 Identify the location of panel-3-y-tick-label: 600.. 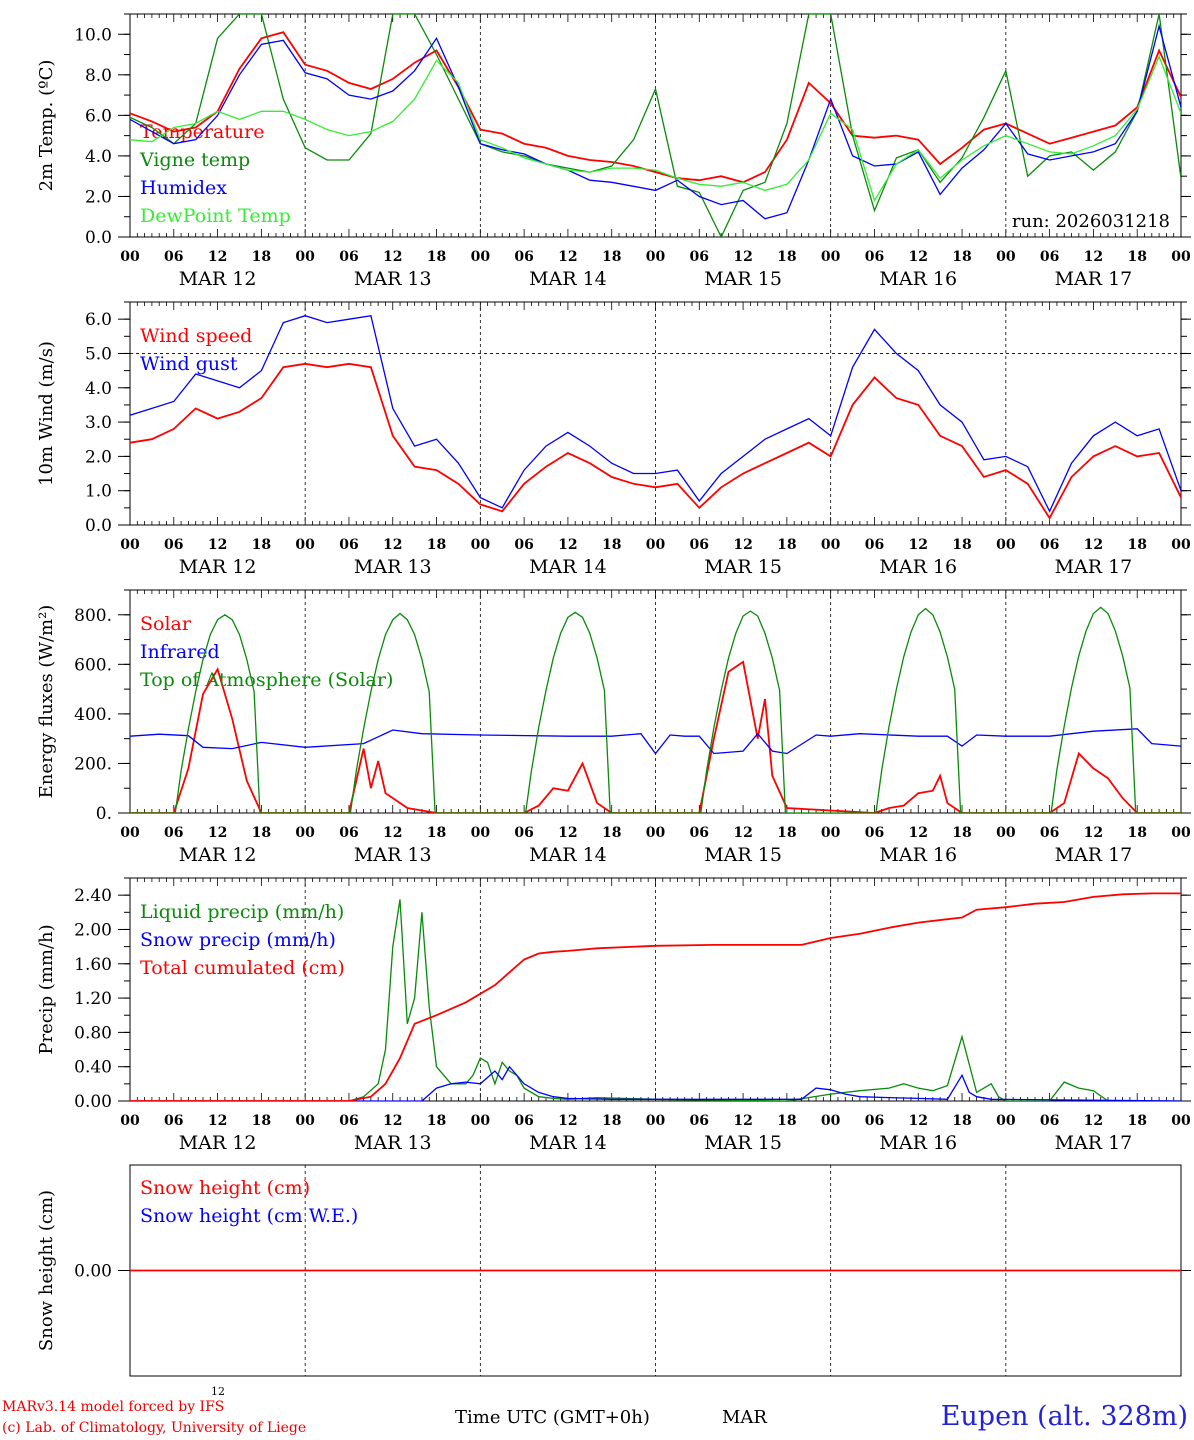
(93, 665).